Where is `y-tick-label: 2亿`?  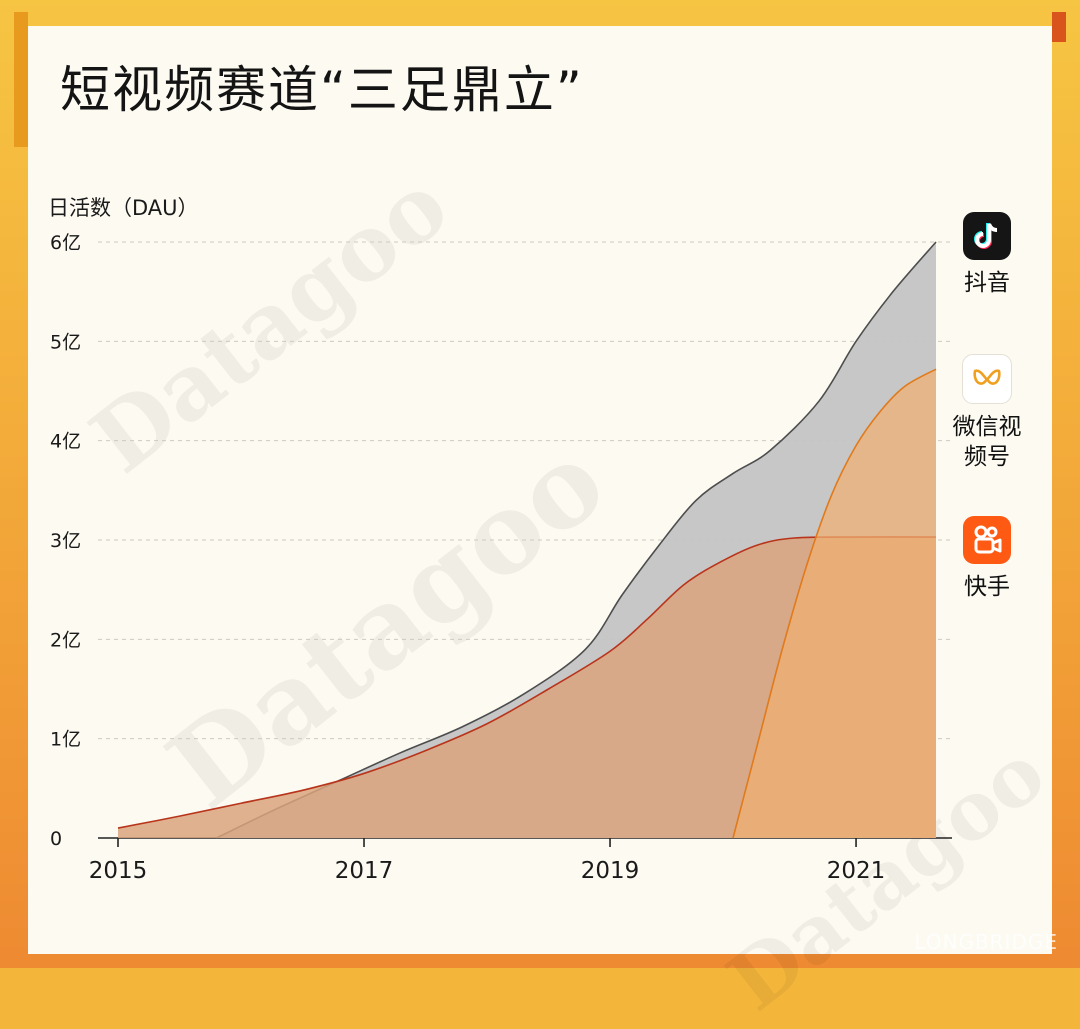 y-tick-label: 2亿 is located at coordinates (65, 640).